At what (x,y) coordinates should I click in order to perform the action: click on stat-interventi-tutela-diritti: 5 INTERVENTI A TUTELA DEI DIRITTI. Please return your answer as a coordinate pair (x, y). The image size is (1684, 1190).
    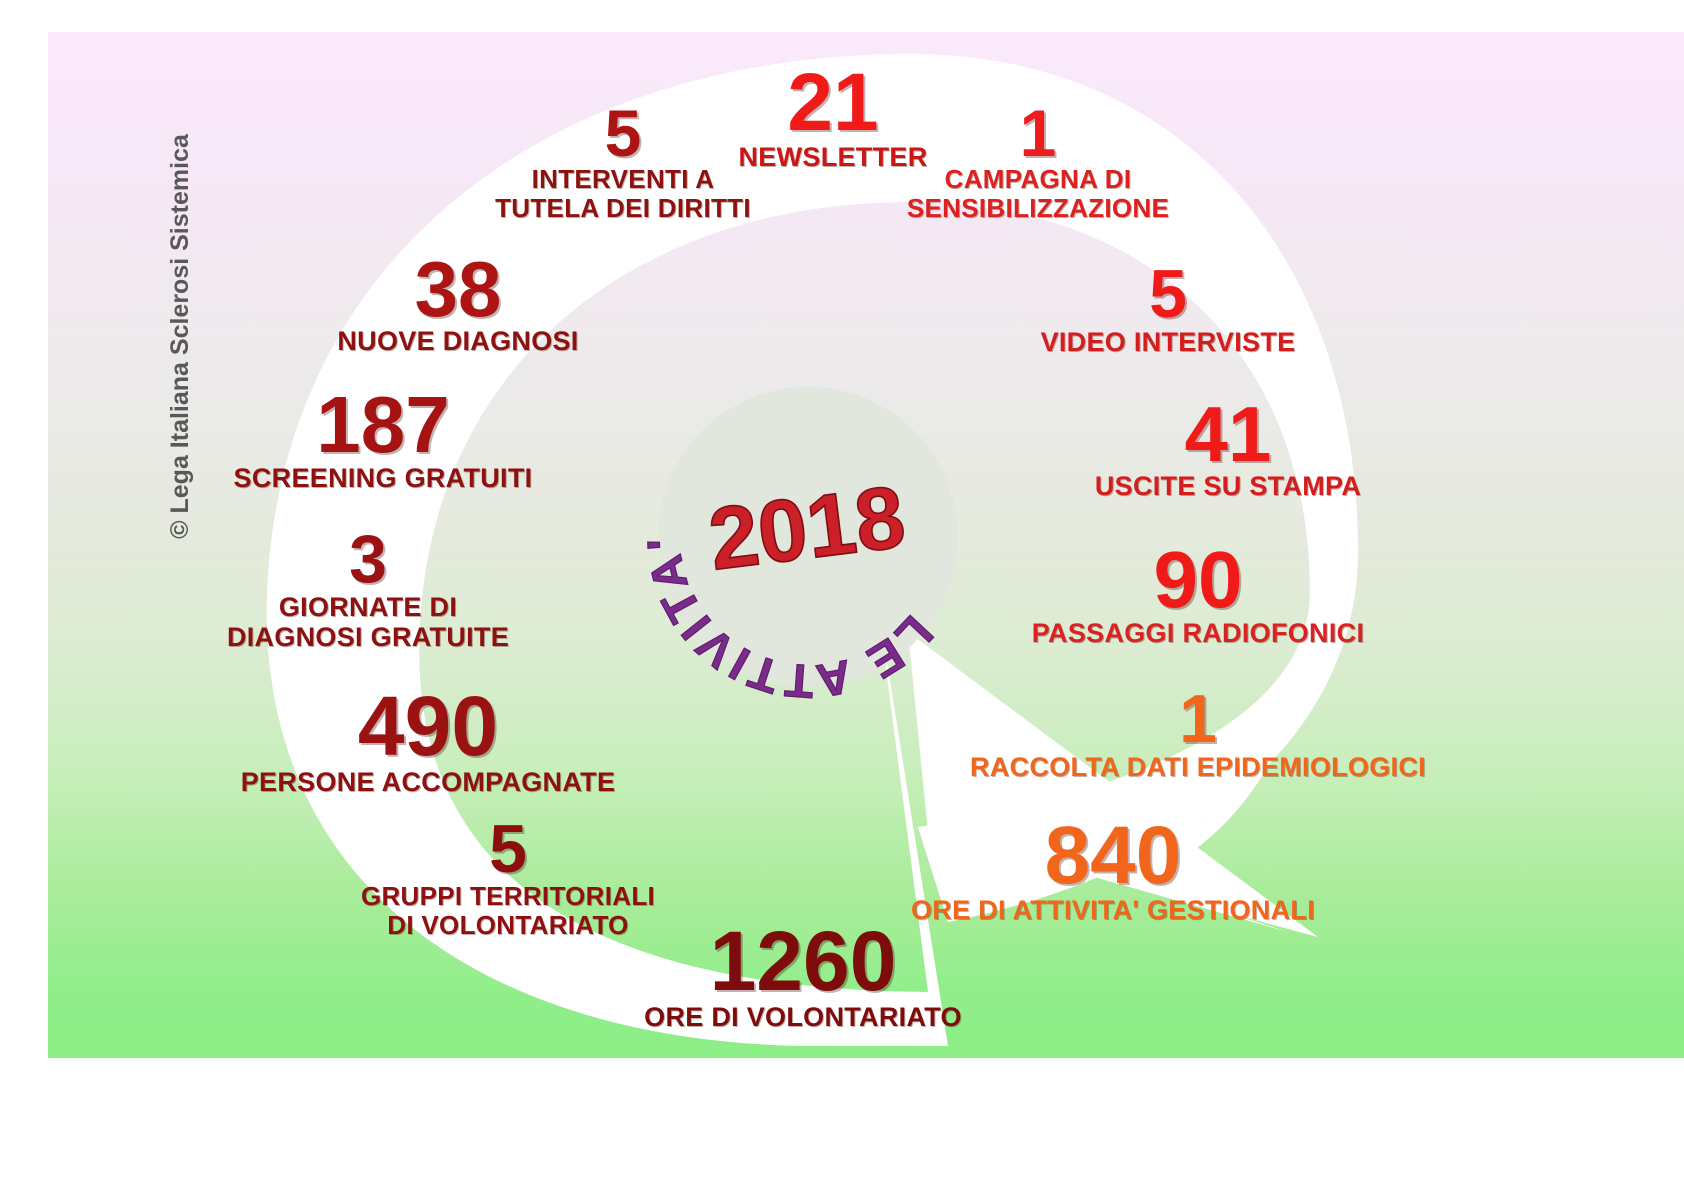
    Looking at the image, I should click on (623, 159).